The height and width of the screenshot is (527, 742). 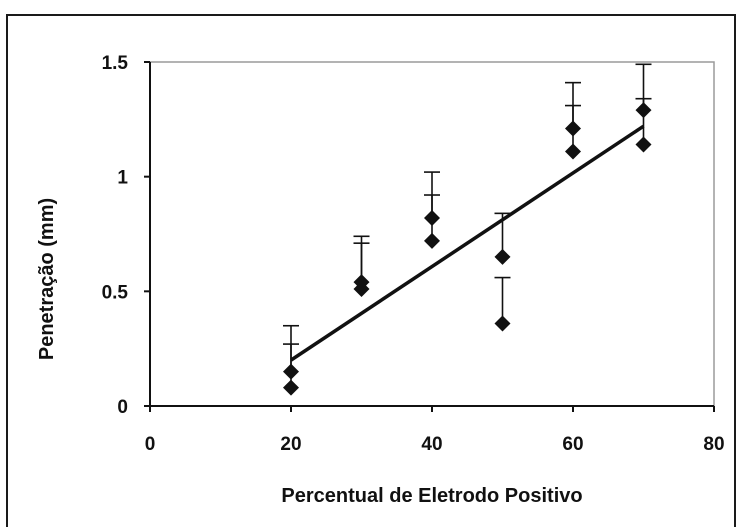 What do you see at coordinates (431, 496) in the screenshot?
I see `x-axis-title: Percentual de Eletrodo Positivo` at bounding box center [431, 496].